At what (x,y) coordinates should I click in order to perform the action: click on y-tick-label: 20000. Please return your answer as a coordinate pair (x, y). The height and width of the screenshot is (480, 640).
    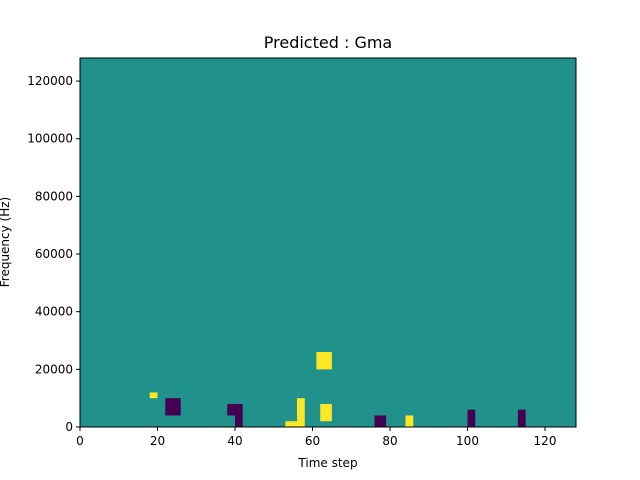
    Looking at the image, I should click on (54, 369).